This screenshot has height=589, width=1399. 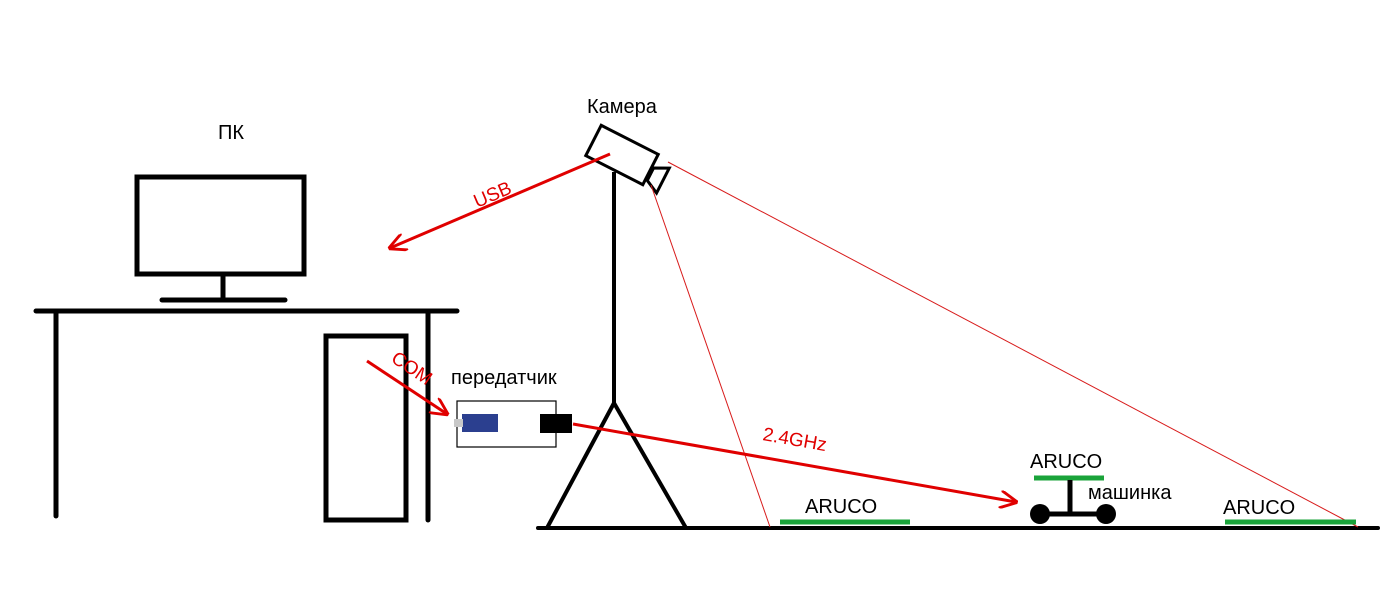 I want to click on usb-dongle-icon, so click(x=480, y=423).